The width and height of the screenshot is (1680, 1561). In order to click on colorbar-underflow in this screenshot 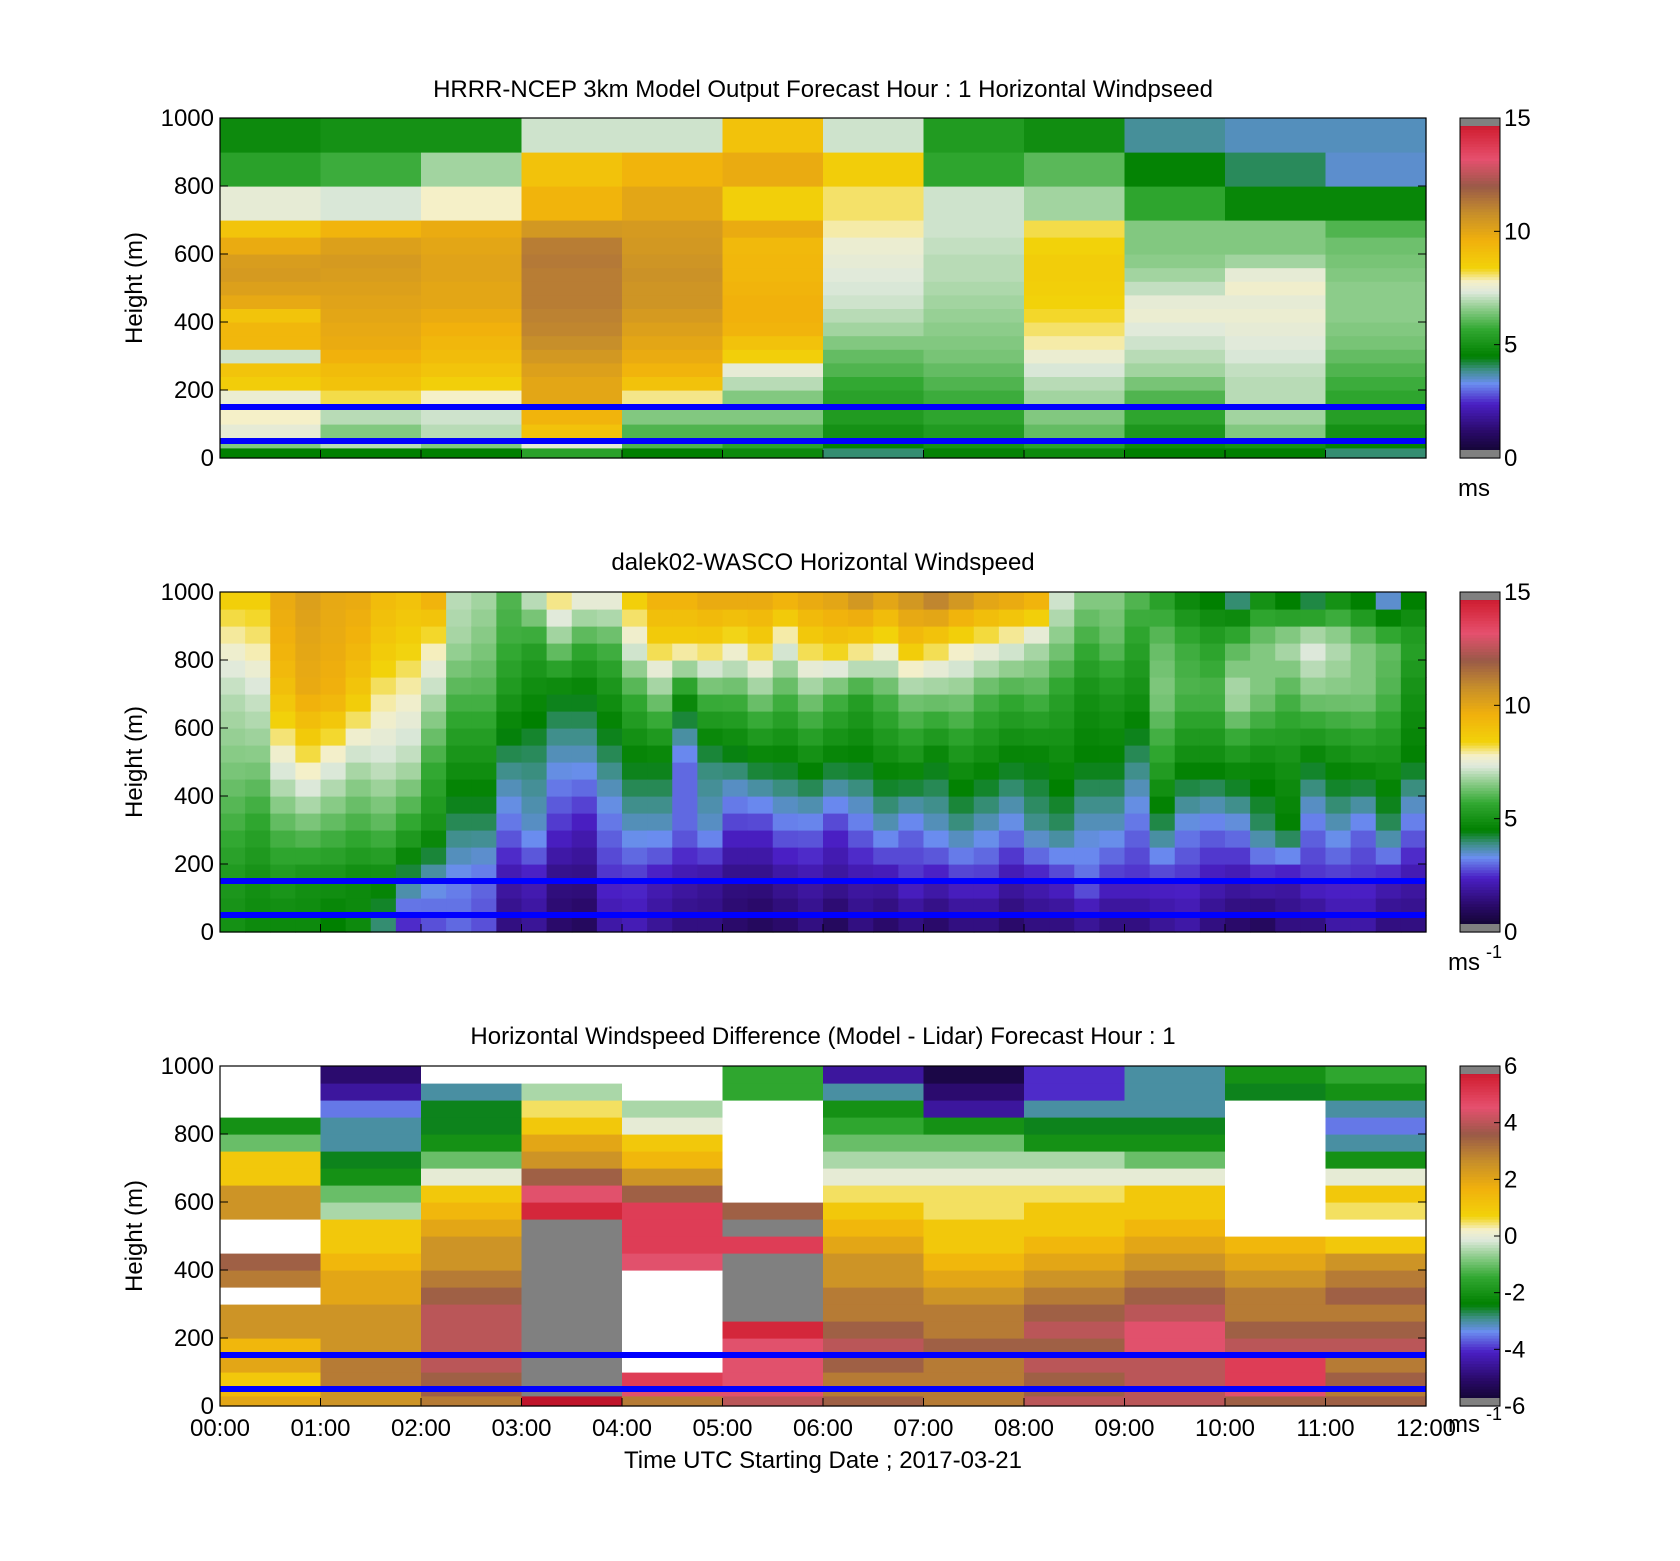, I will do `click(1480, 1402)`.